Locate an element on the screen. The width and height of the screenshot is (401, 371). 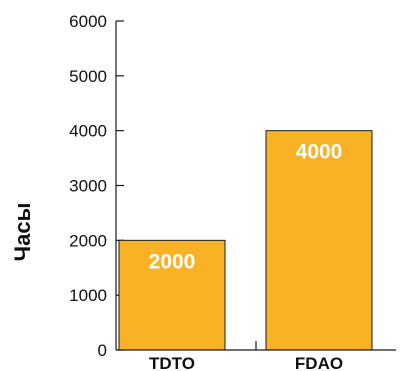
y-axis: 0 1000 2000 3000 4000 5000 6000 is located at coordinates (96, 186).